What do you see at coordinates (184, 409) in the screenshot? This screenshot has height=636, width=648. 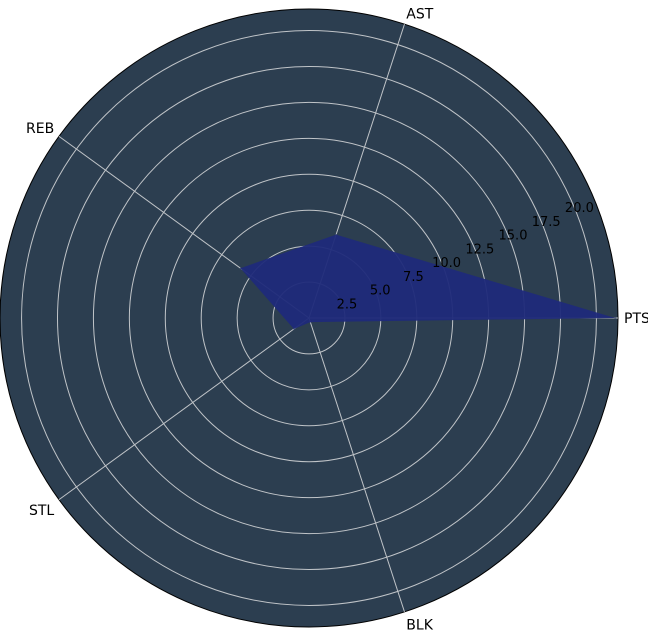 I see `spoke-stl` at bounding box center [184, 409].